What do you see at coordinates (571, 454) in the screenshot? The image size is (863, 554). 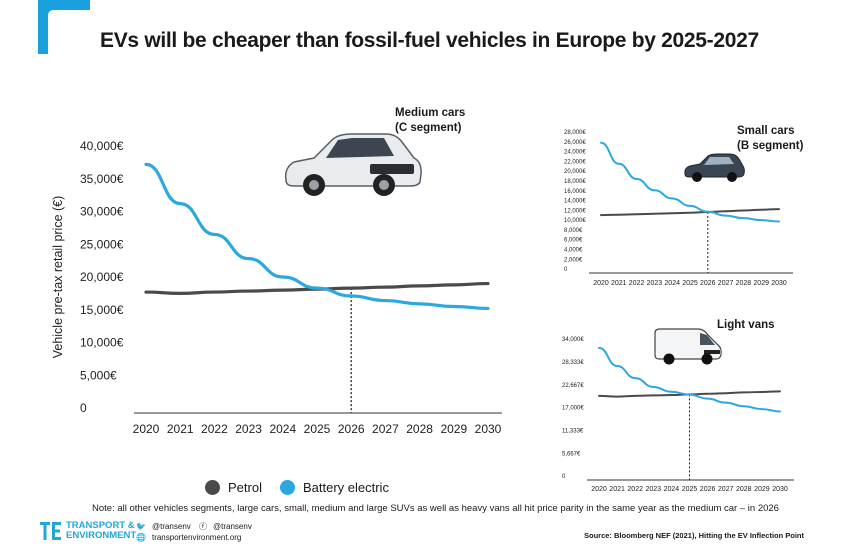 I see `y-tick-label: 5,667€` at bounding box center [571, 454].